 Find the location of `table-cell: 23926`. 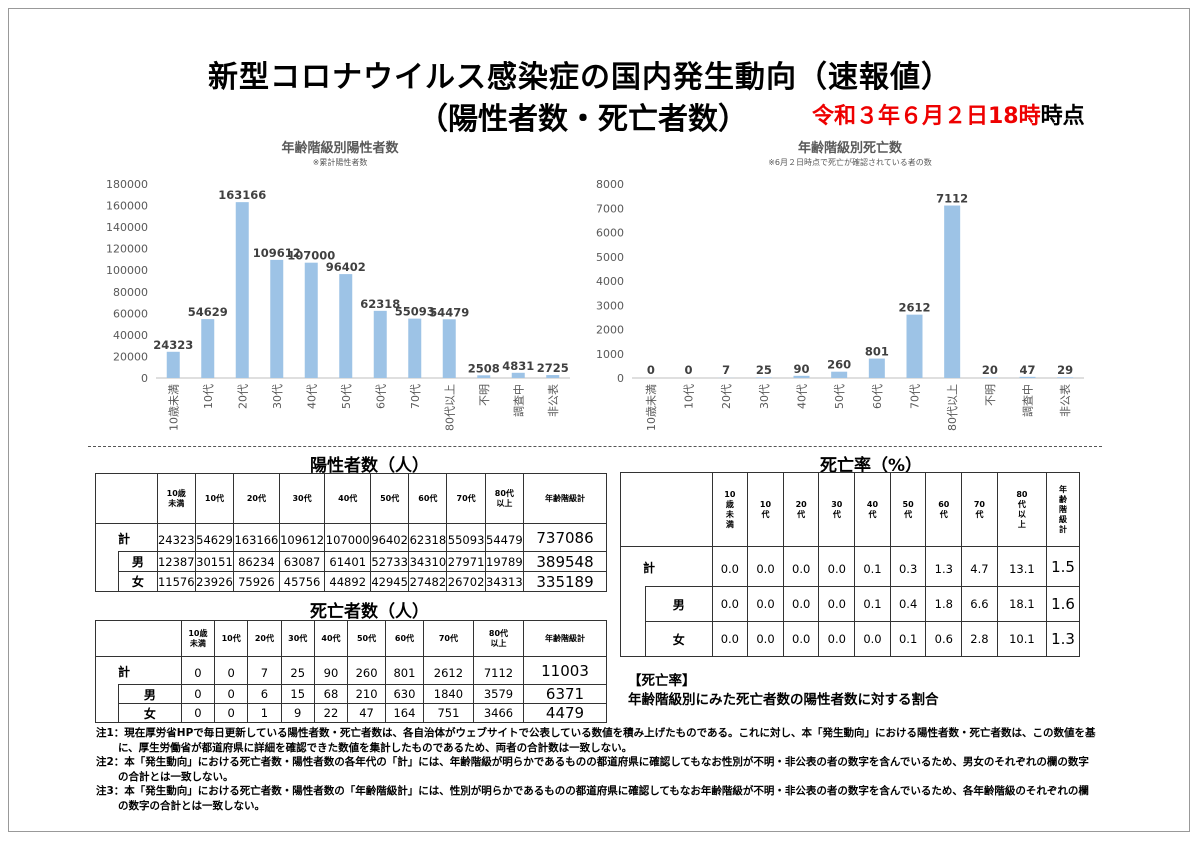

table-cell: 23926 is located at coordinates (214, 581).